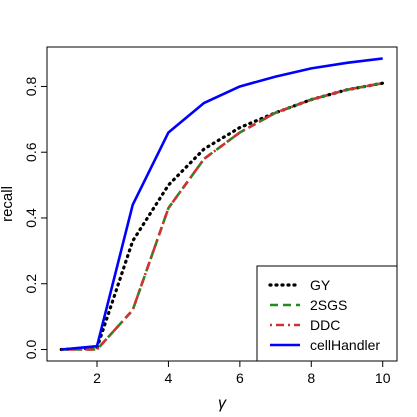  I want to click on x-tick-label: 8, so click(311, 378).